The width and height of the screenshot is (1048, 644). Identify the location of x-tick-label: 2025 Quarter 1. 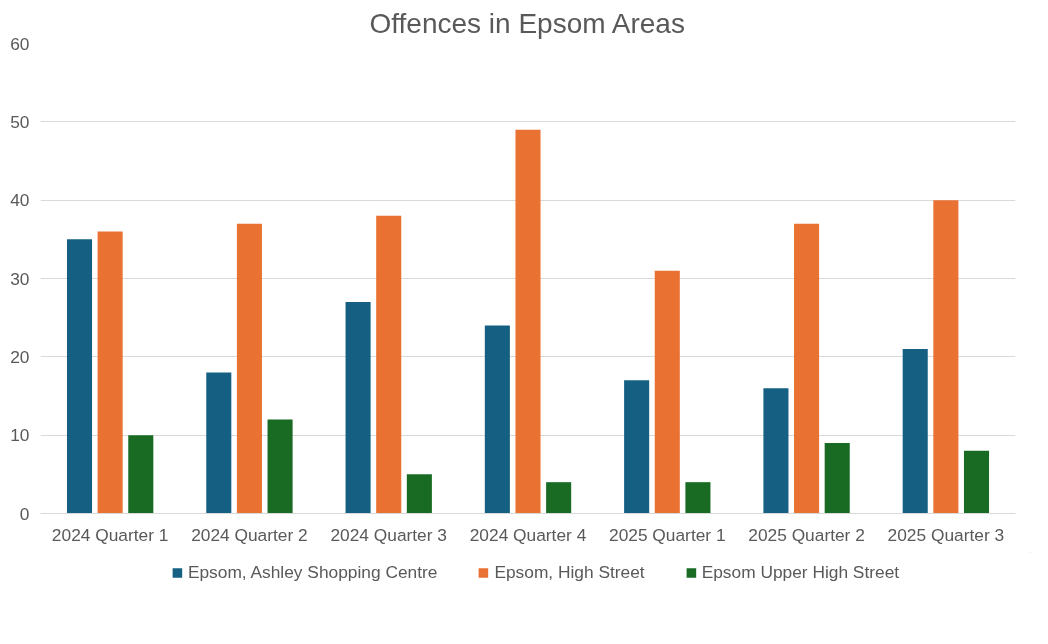
(667, 534).